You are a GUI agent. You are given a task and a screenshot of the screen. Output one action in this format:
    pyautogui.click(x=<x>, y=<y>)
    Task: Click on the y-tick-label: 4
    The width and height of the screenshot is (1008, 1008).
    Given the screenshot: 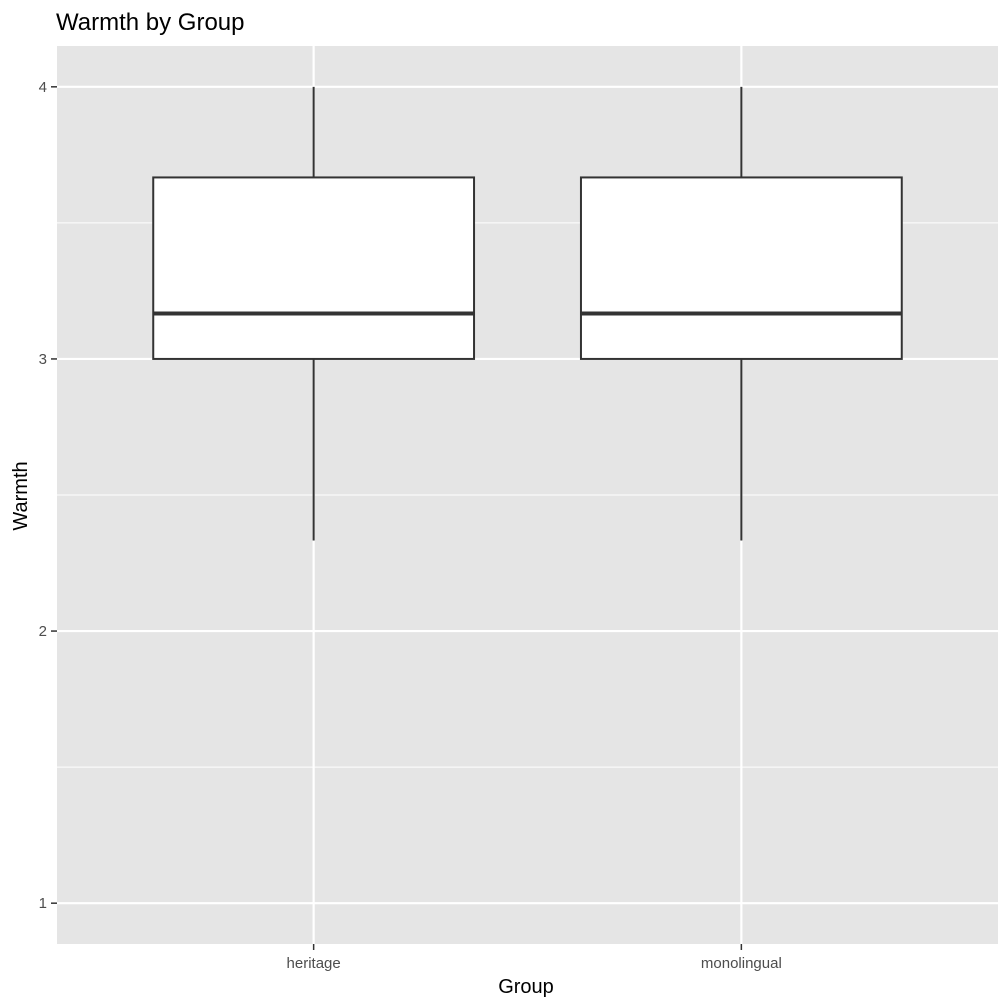 What is the action you would take?
    pyautogui.click(x=43, y=87)
    